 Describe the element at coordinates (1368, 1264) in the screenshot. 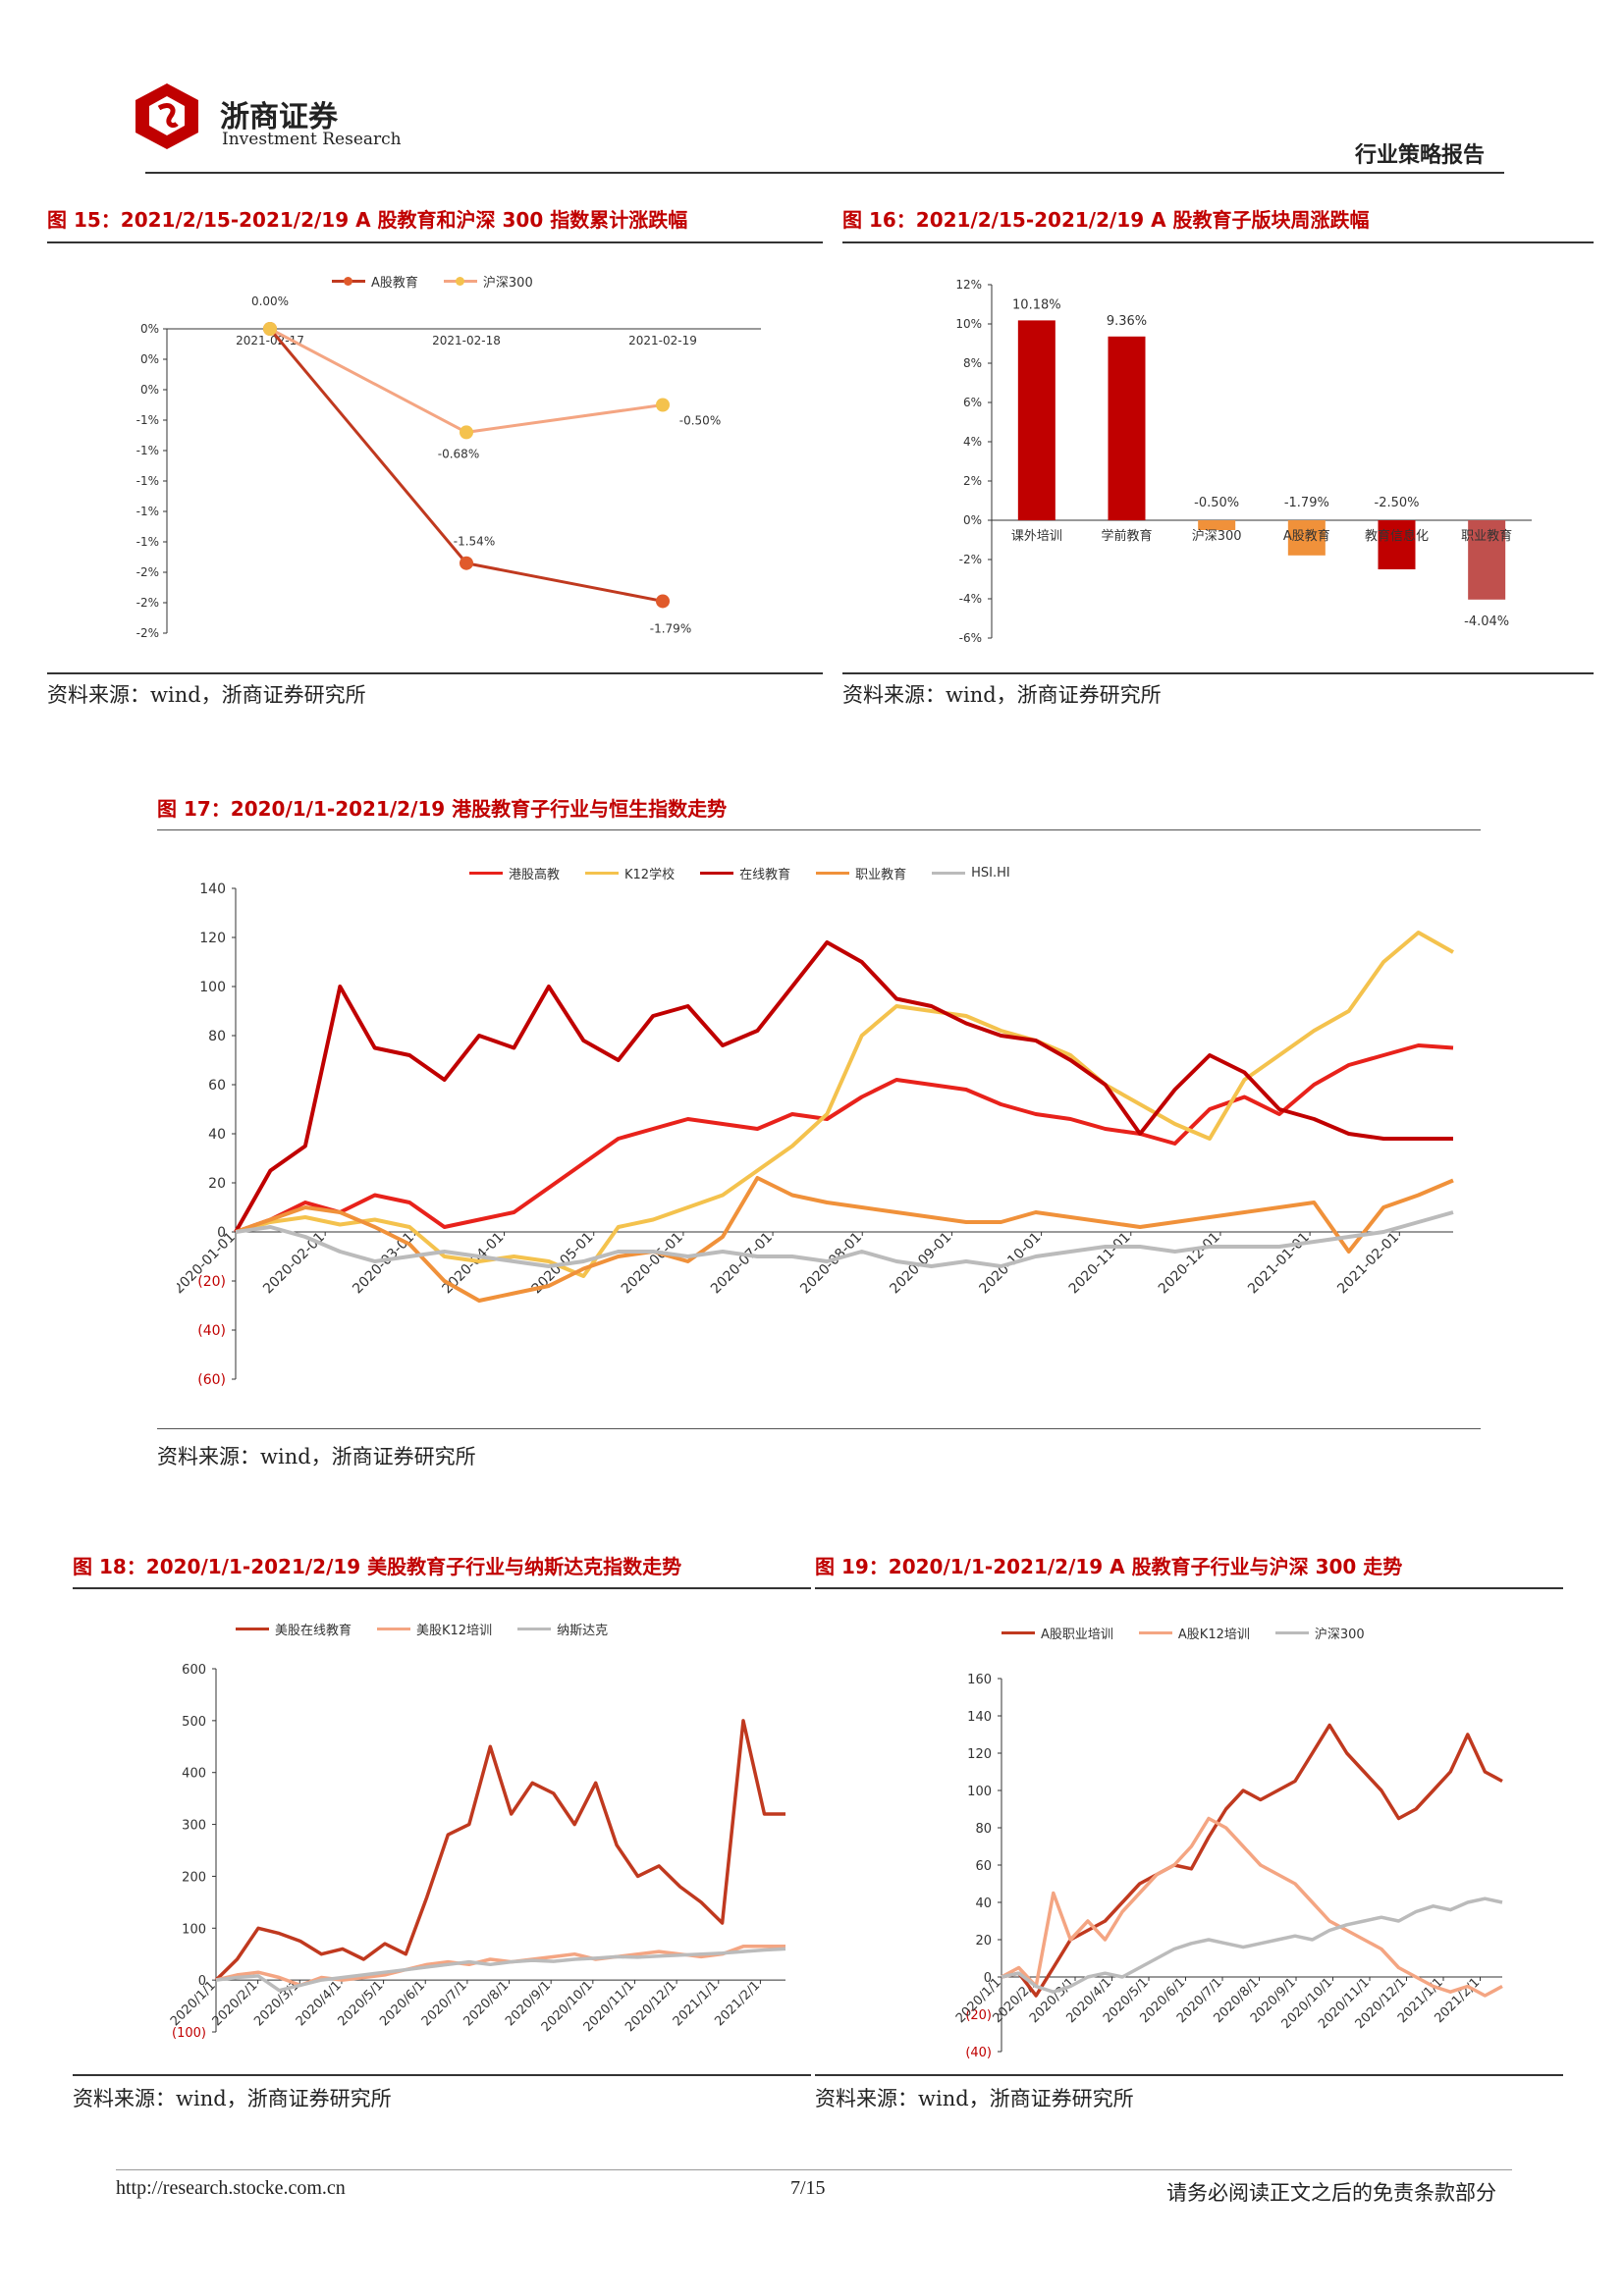

I see `x-tick-label: 2021-02-01` at that location.